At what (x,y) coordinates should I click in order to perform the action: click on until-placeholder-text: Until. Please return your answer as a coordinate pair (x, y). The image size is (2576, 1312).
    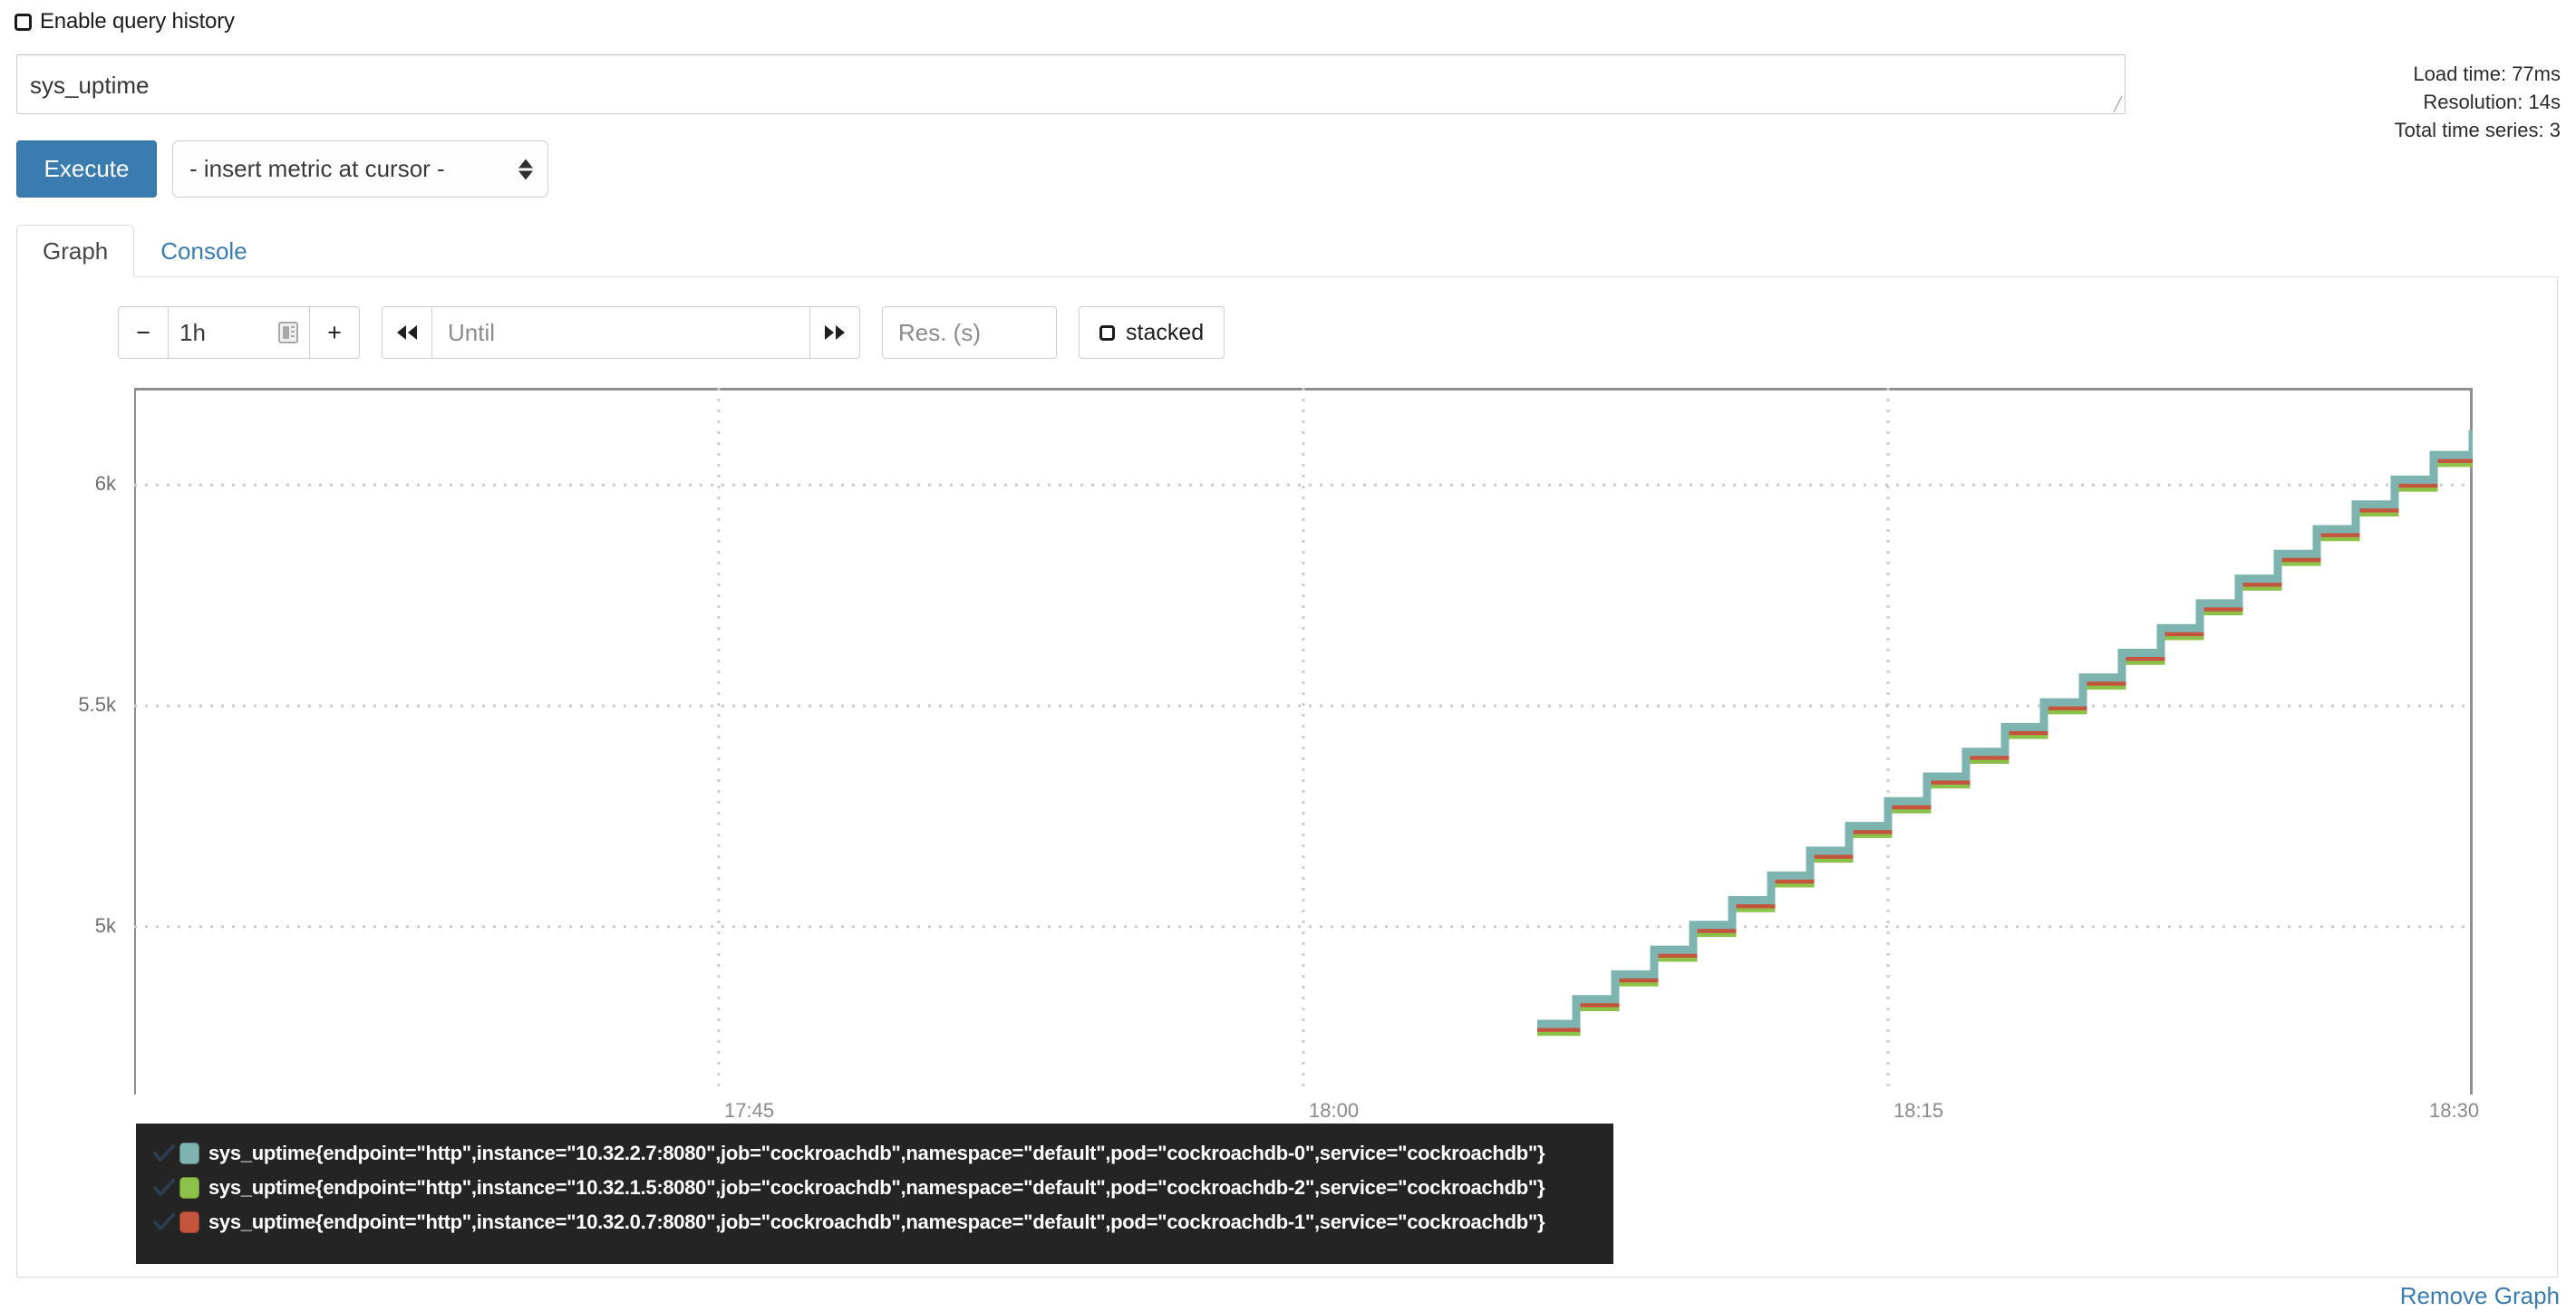
    Looking at the image, I should click on (472, 332).